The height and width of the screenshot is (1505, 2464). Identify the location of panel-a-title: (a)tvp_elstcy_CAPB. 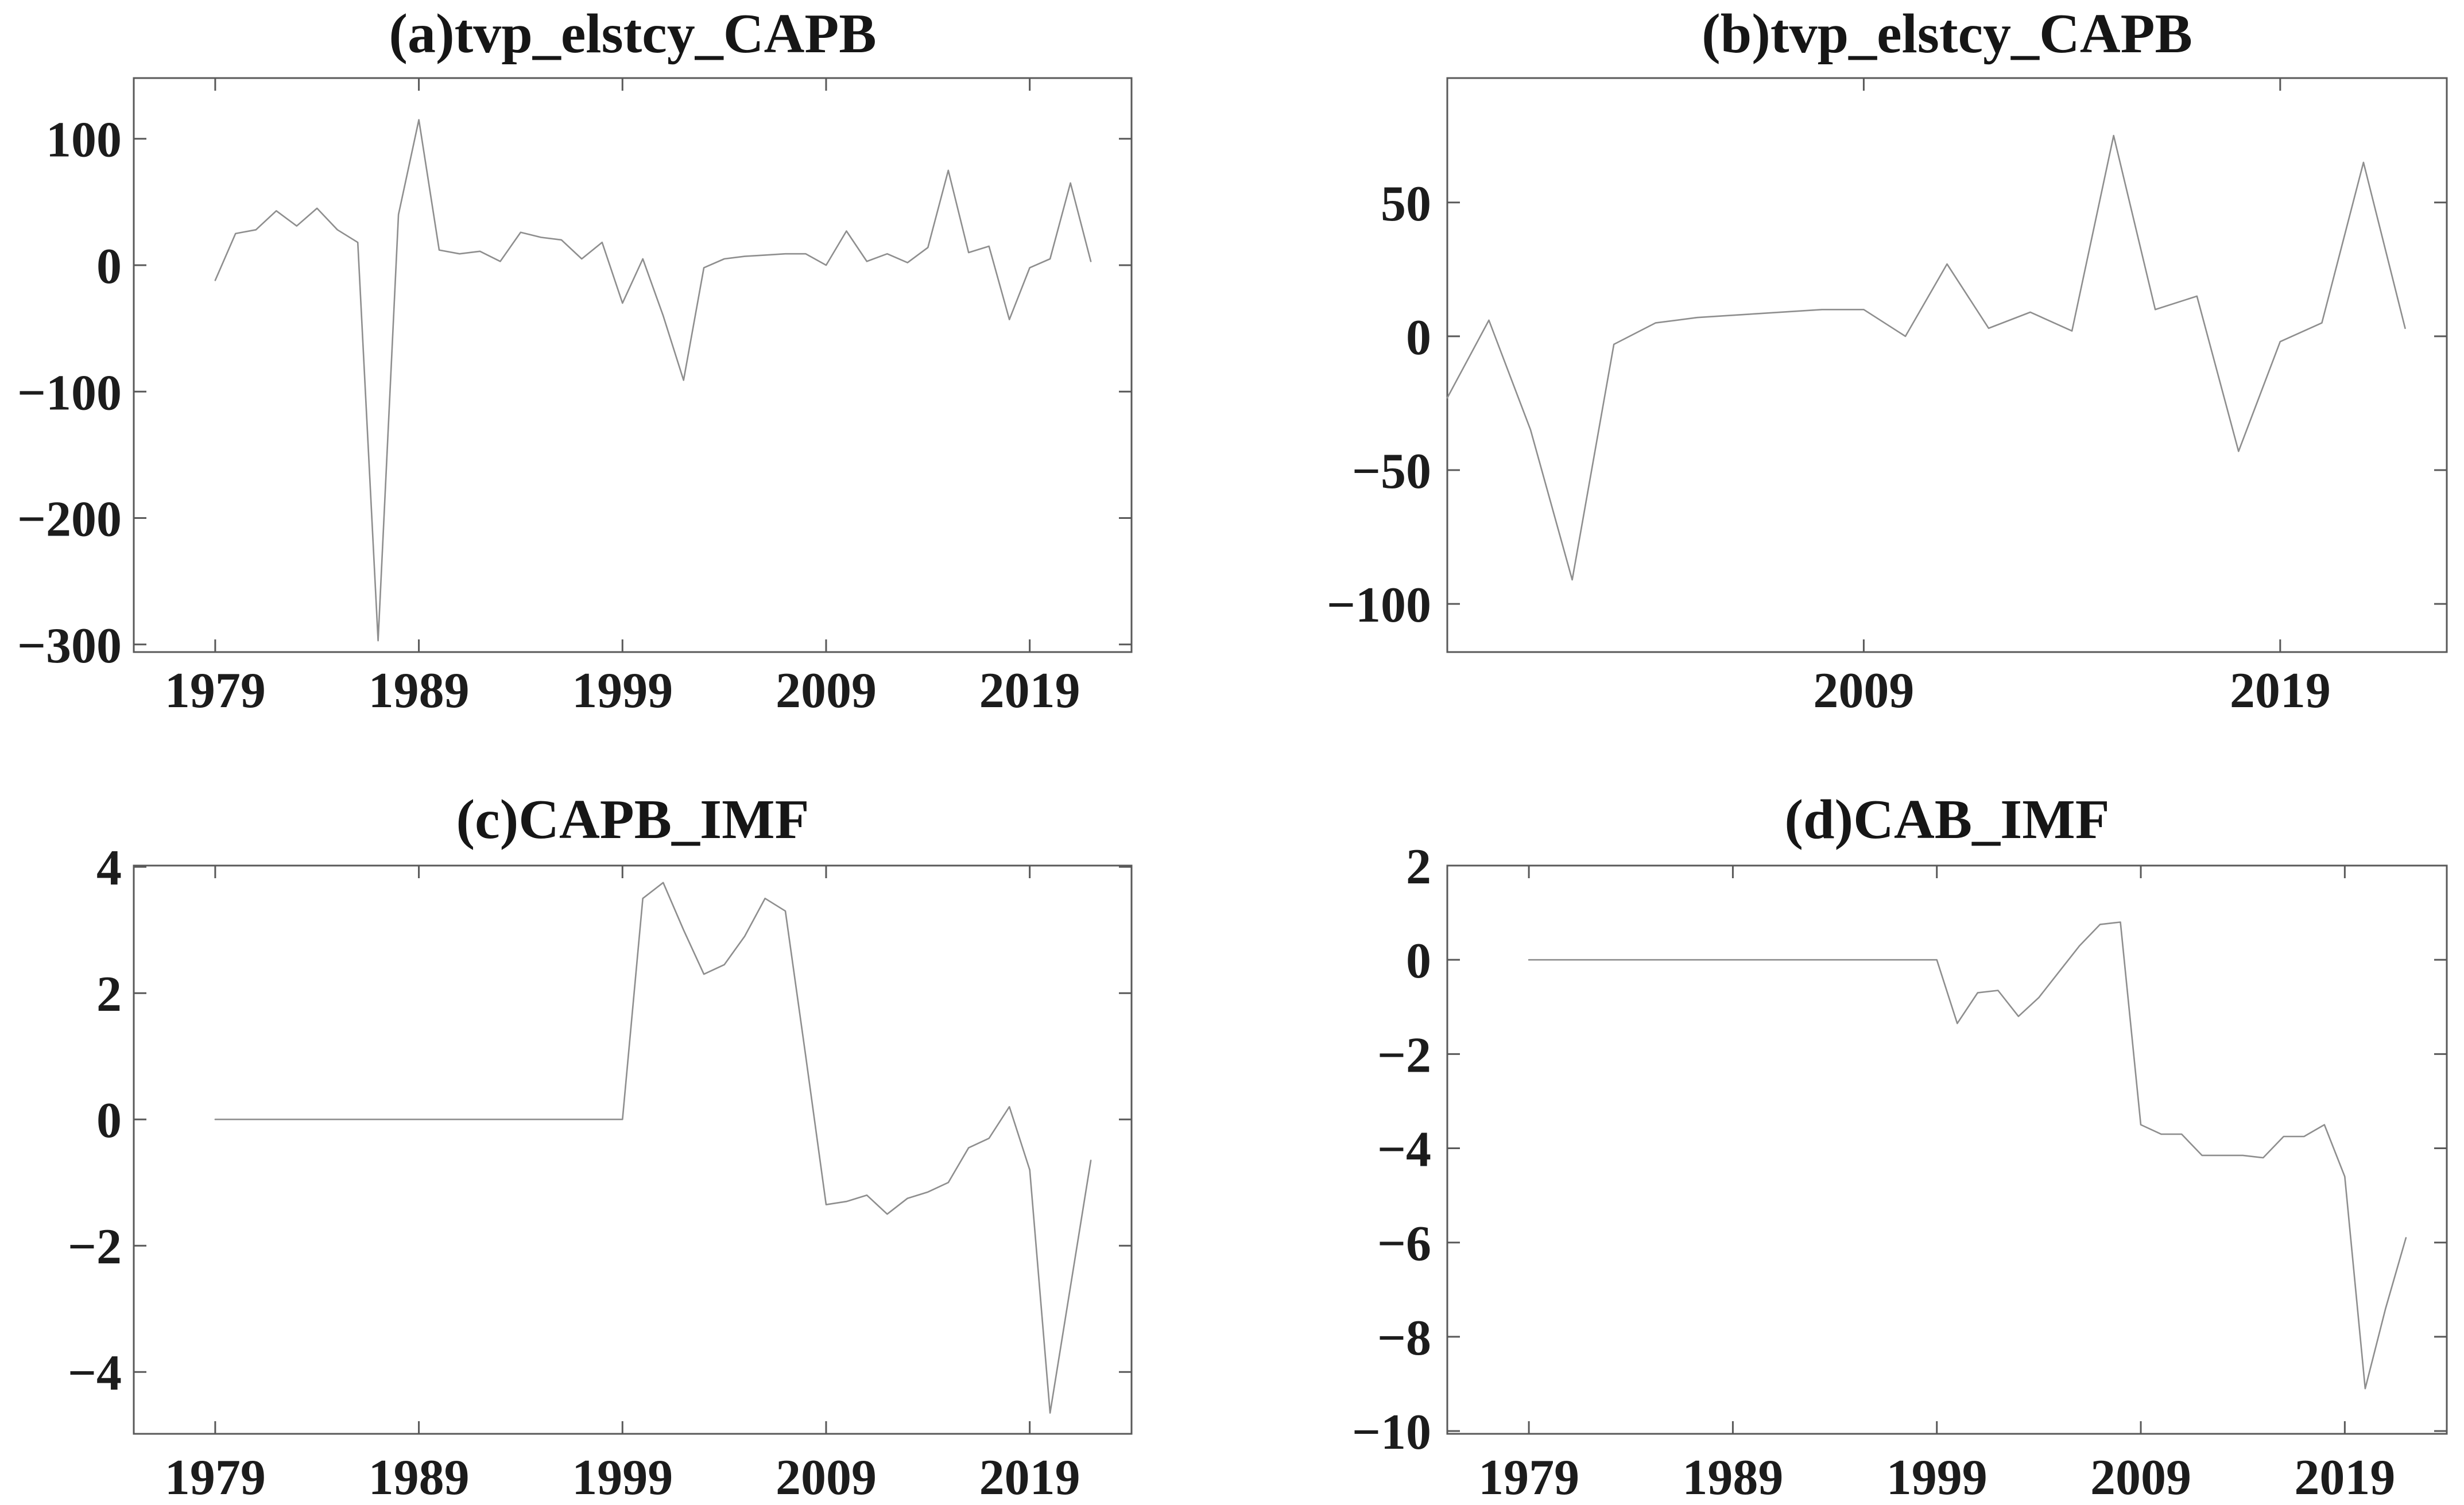
(633, 34).